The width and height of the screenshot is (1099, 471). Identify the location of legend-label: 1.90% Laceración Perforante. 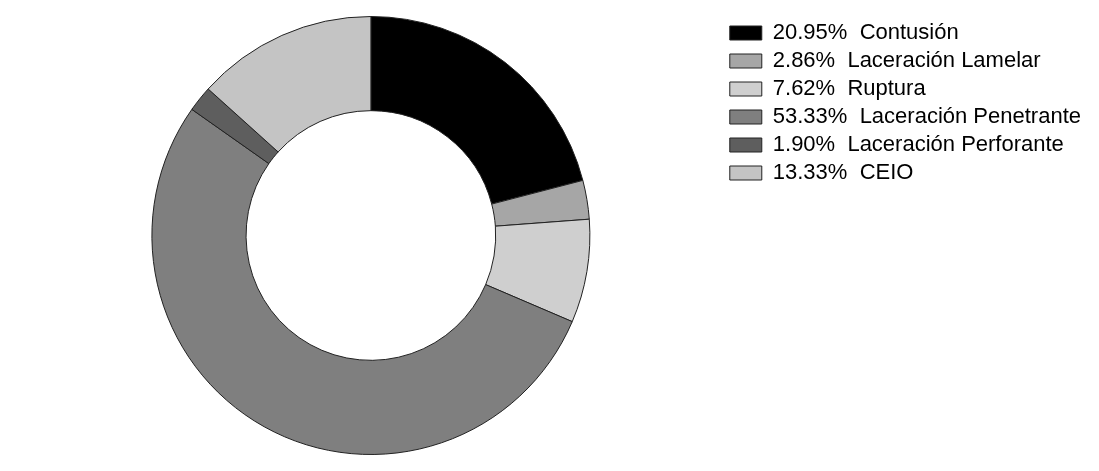
(918, 144).